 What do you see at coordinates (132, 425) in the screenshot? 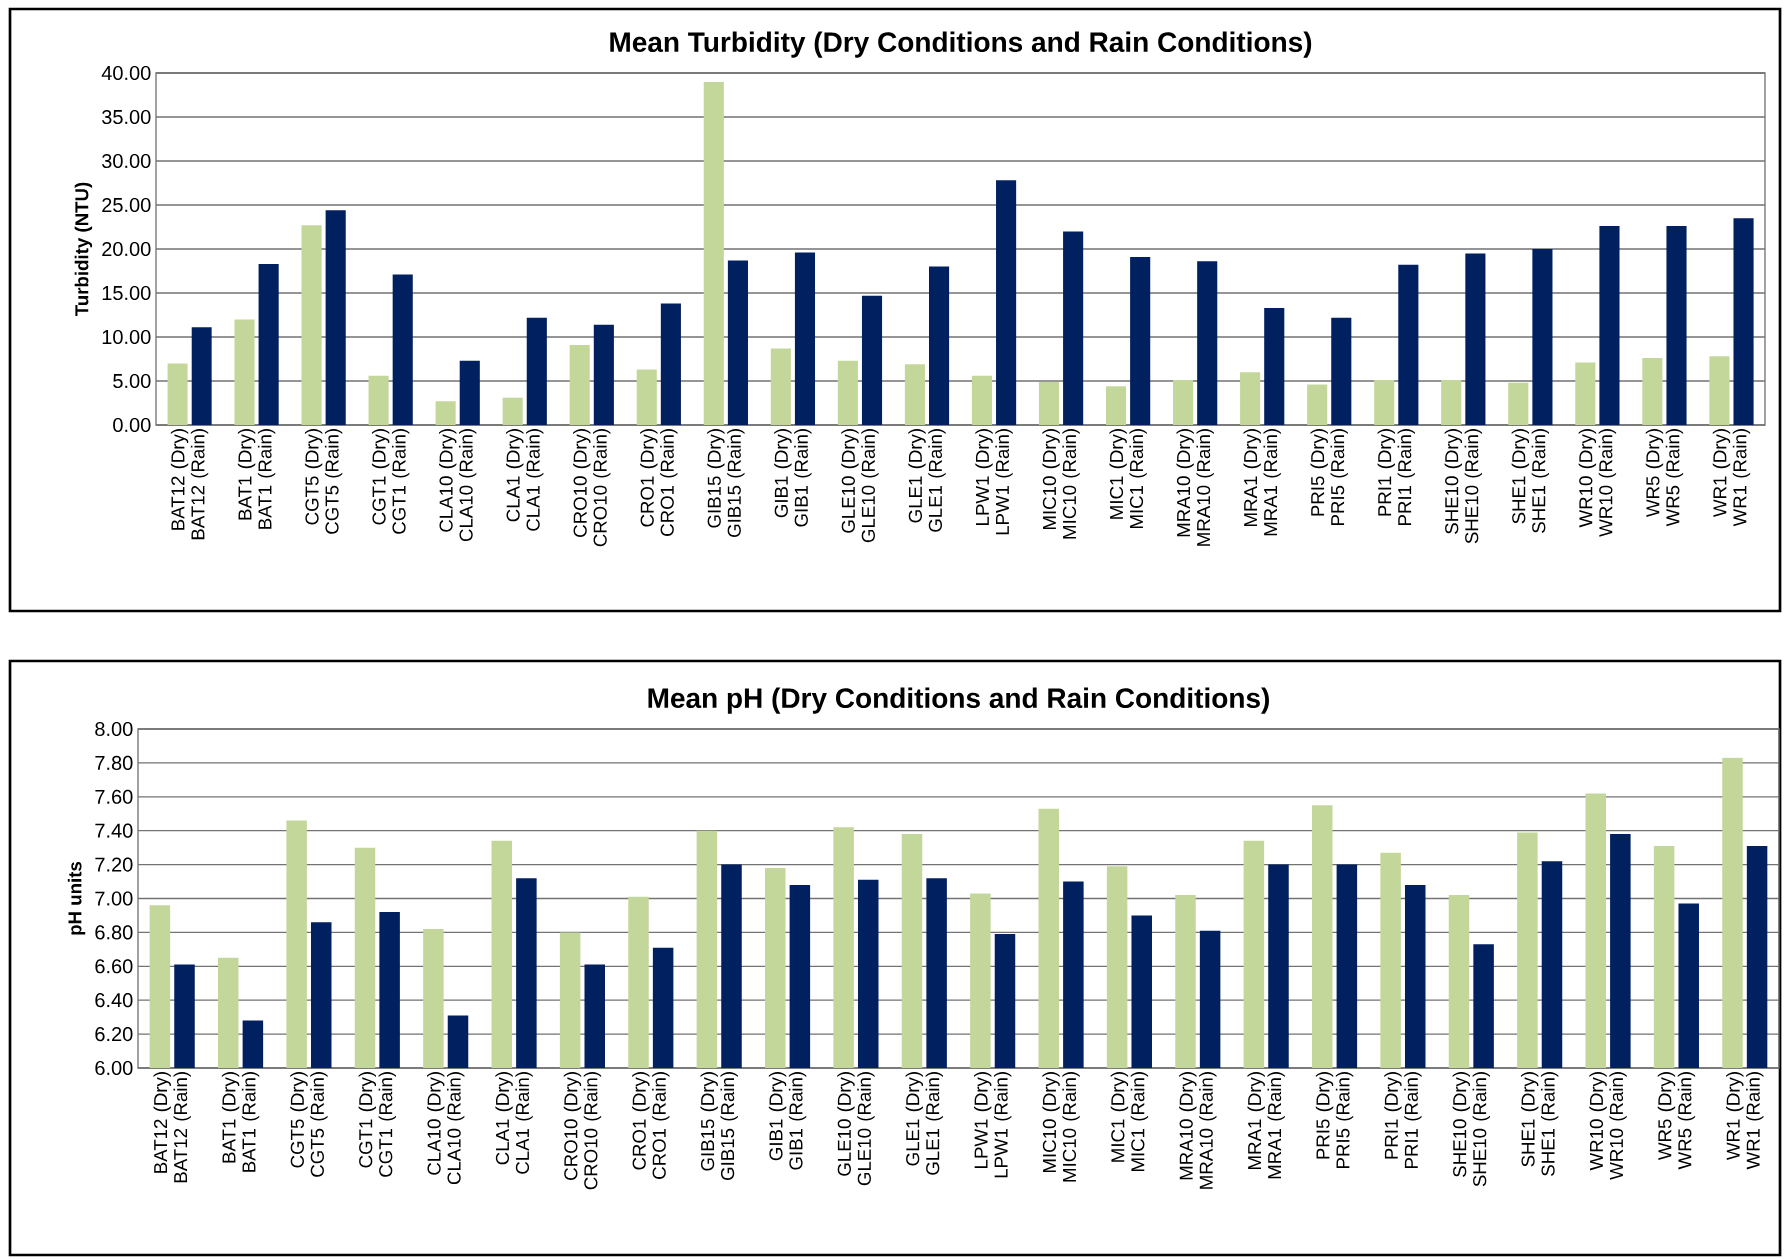
I see `y-tick-label: 0.00` at bounding box center [132, 425].